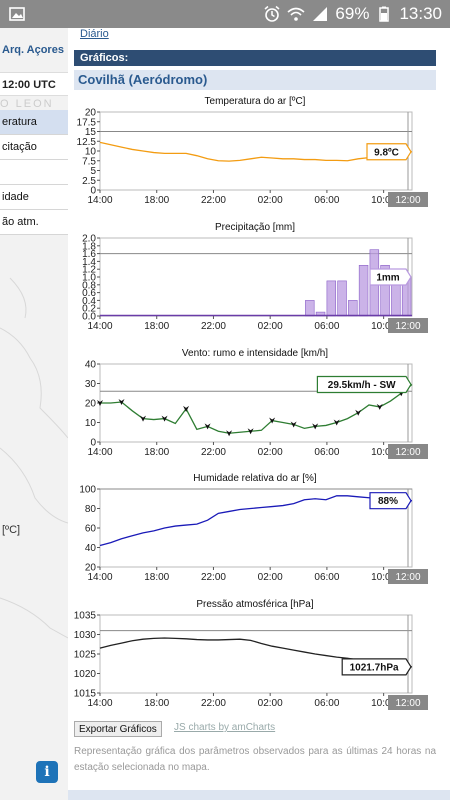  I want to click on x-tick-label: 14:00, so click(99, 577).